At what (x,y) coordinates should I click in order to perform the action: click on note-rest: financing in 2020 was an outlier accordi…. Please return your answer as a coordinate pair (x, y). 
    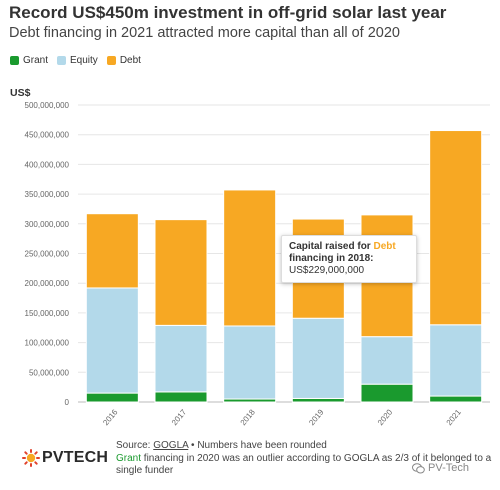
    Looking at the image, I should click on (304, 464).